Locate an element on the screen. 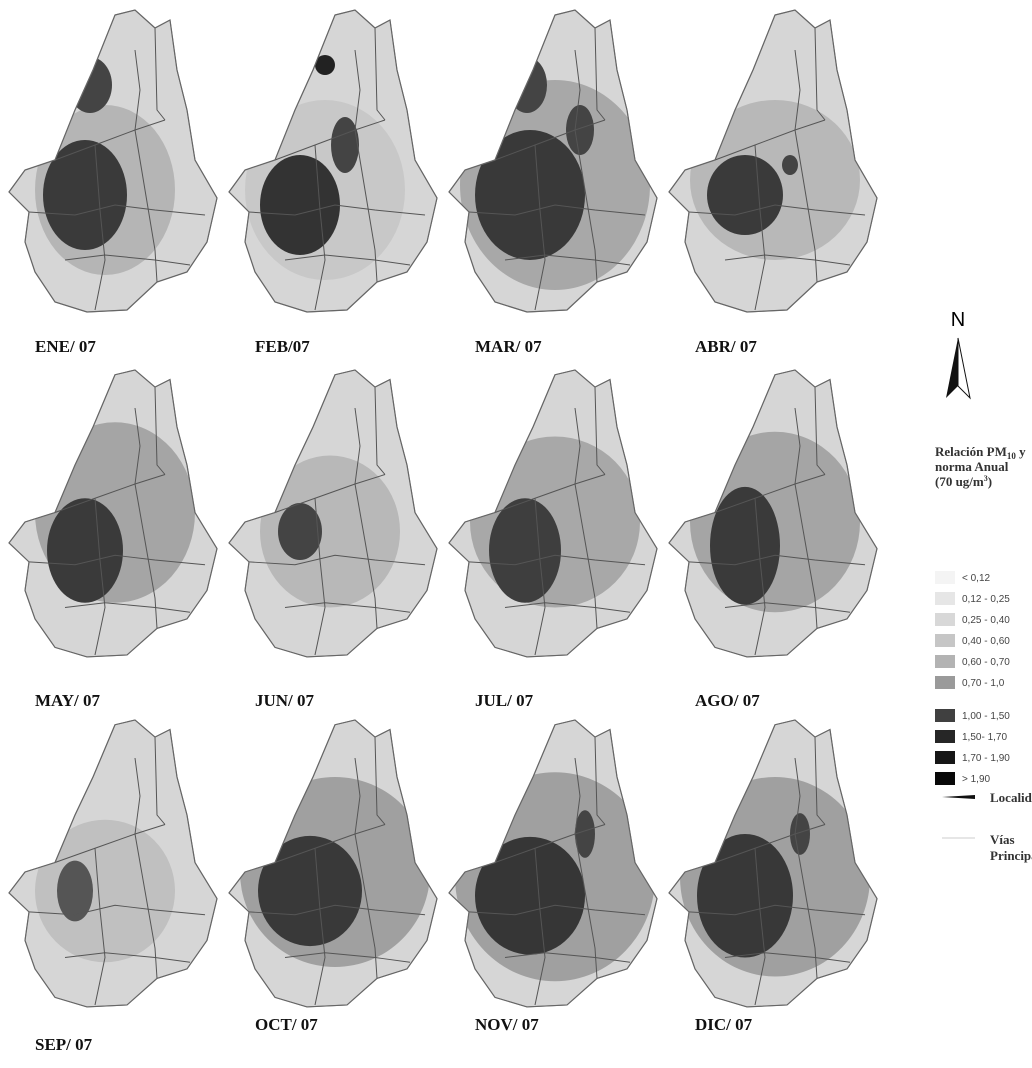 Image resolution: width=1032 pixels, height=1068 pixels. legend-title-part: y is located at coordinates (1021, 451).